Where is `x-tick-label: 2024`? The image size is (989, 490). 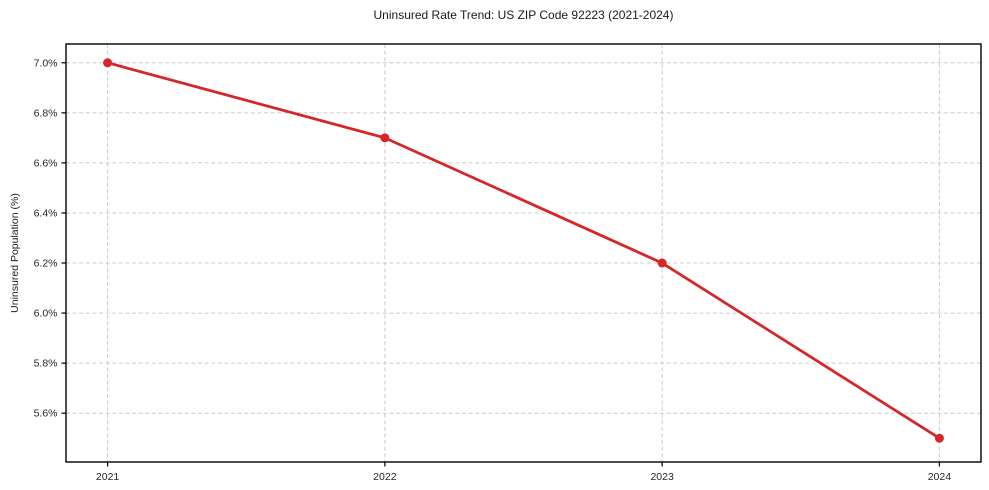 x-tick-label: 2024 is located at coordinates (940, 477).